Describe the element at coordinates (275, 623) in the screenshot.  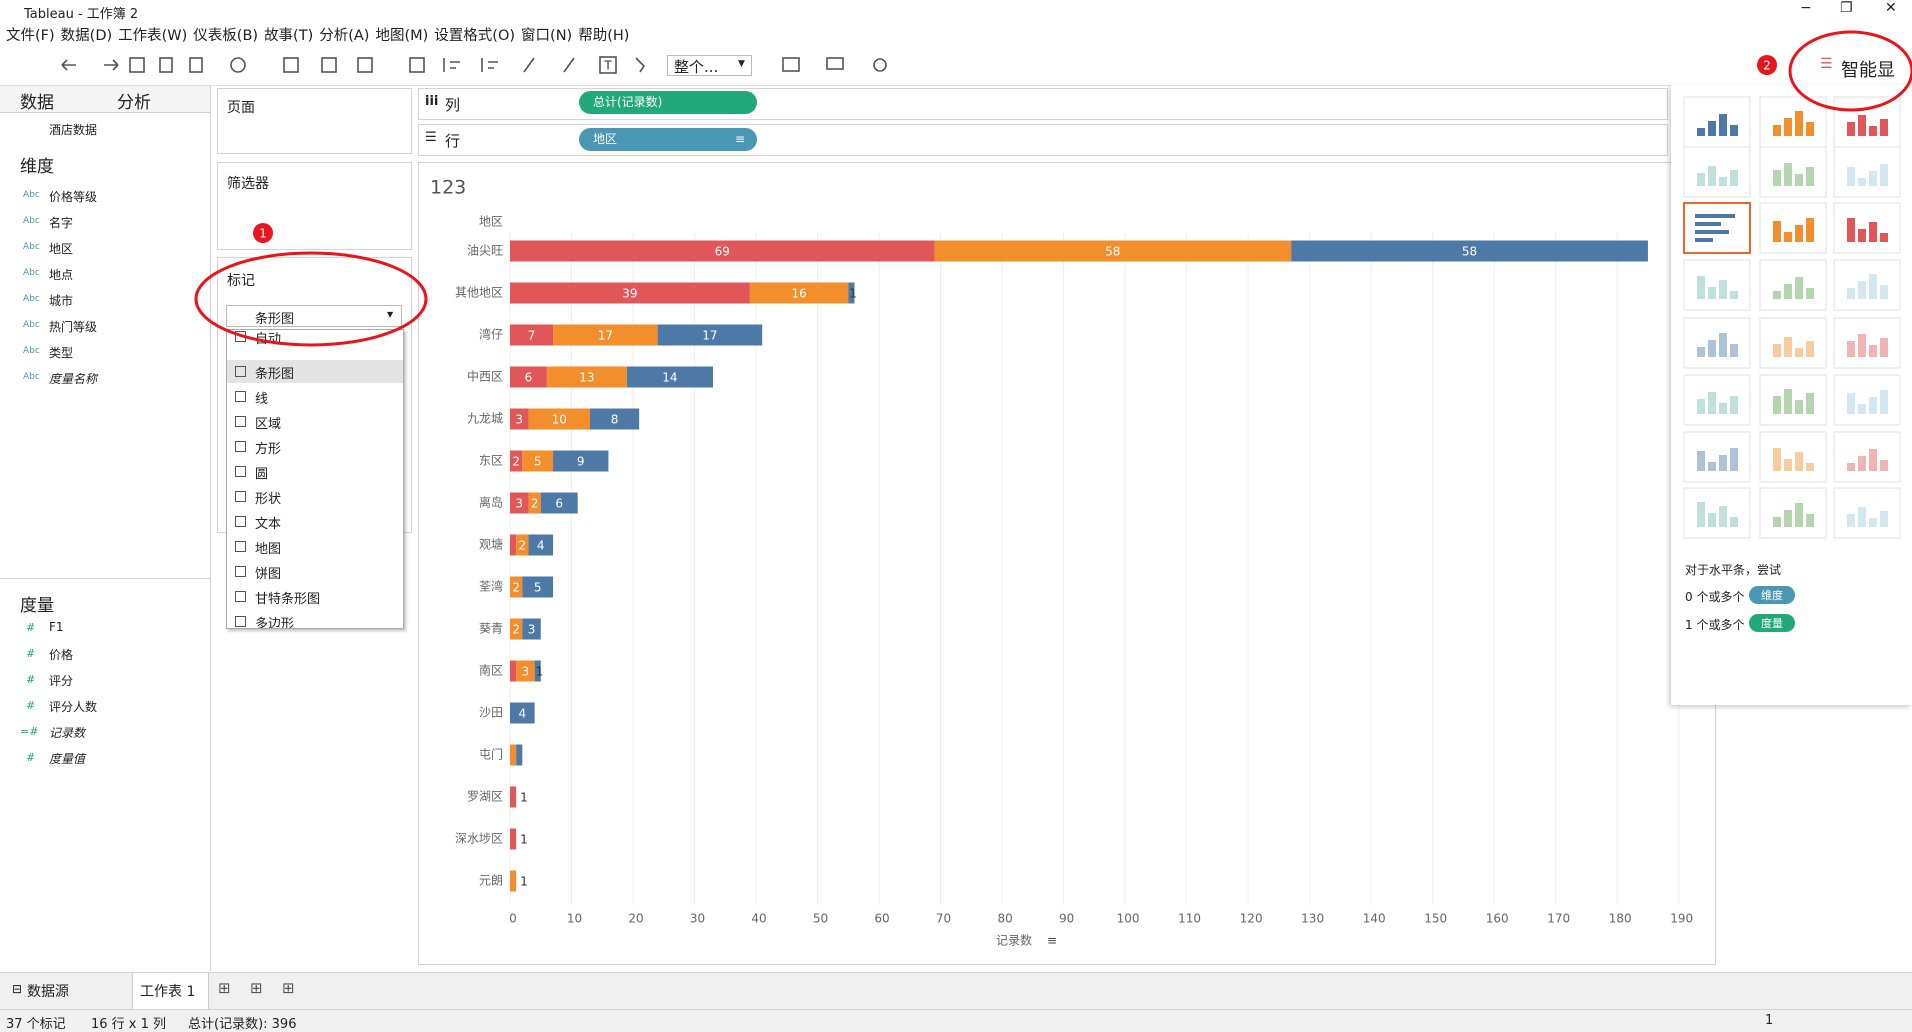
I see `mark-type-option: 多边形` at that location.